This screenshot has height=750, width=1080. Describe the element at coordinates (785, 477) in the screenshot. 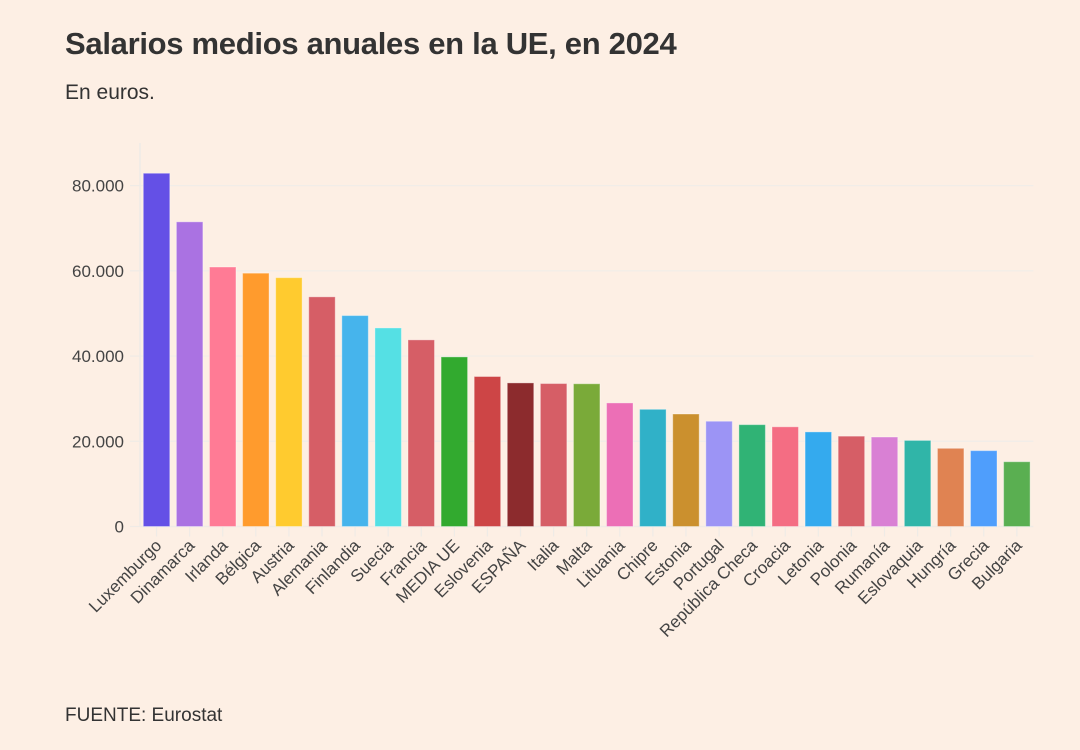

I see `bar-croacia` at that location.